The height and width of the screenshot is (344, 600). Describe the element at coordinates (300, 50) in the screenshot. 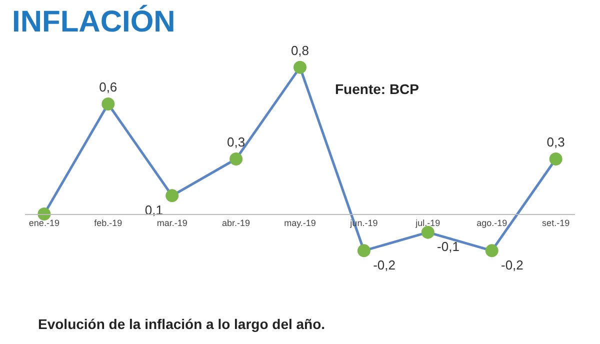

I see `data-label: 0,8` at that location.